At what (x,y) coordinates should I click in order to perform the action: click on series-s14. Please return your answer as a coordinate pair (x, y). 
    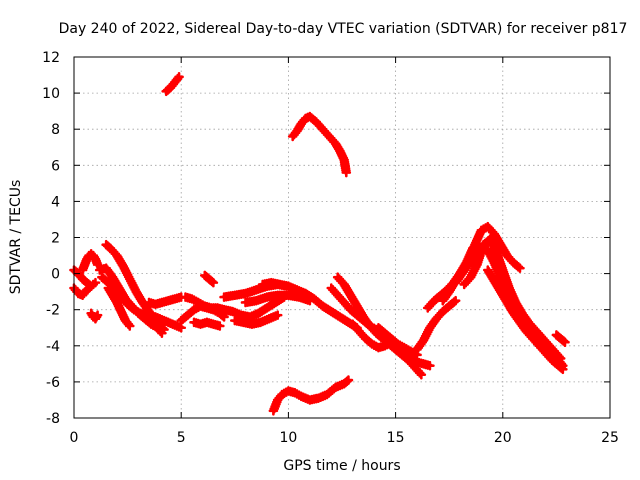
    Looking at the image, I should click on (209, 279).